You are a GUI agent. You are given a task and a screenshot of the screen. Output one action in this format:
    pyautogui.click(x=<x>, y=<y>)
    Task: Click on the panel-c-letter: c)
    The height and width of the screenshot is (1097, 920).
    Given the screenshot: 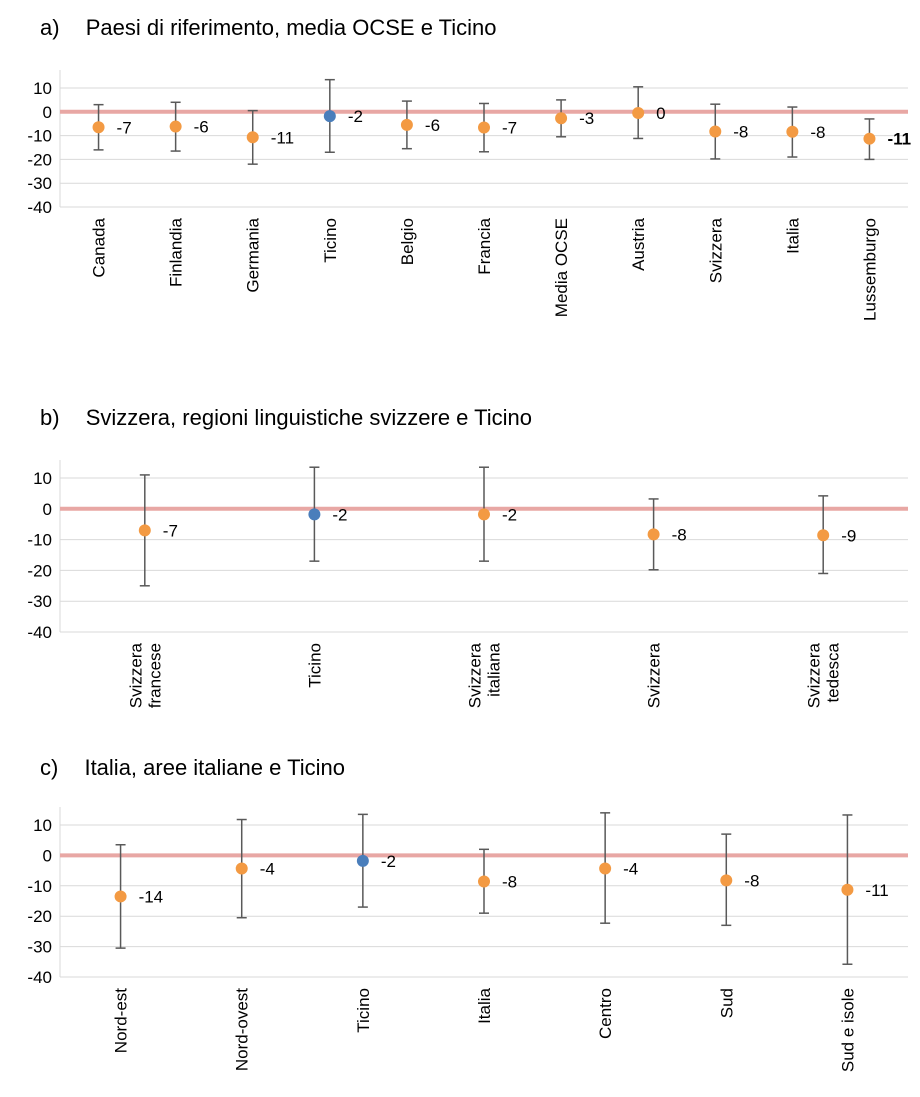 What is the action you would take?
    pyautogui.click(x=49, y=767)
    